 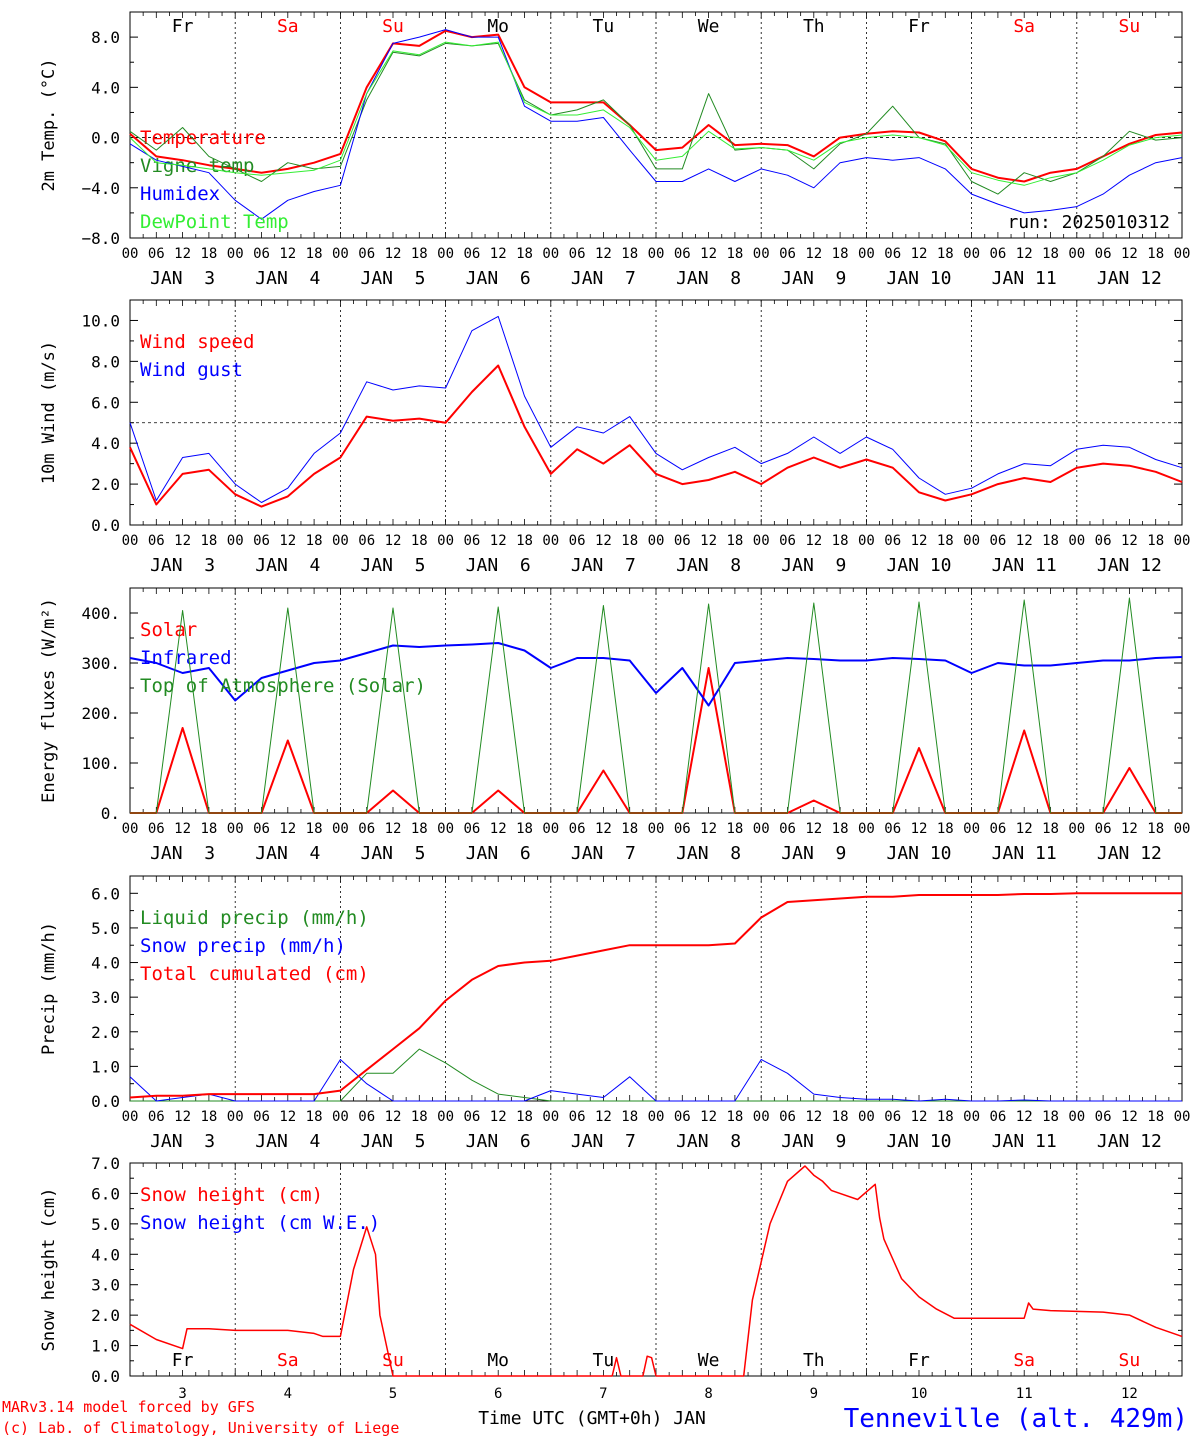 What do you see at coordinates (203, 138) in the screenshot?
I see `legend-entry: Temperature` at bounding box center [203, 138].